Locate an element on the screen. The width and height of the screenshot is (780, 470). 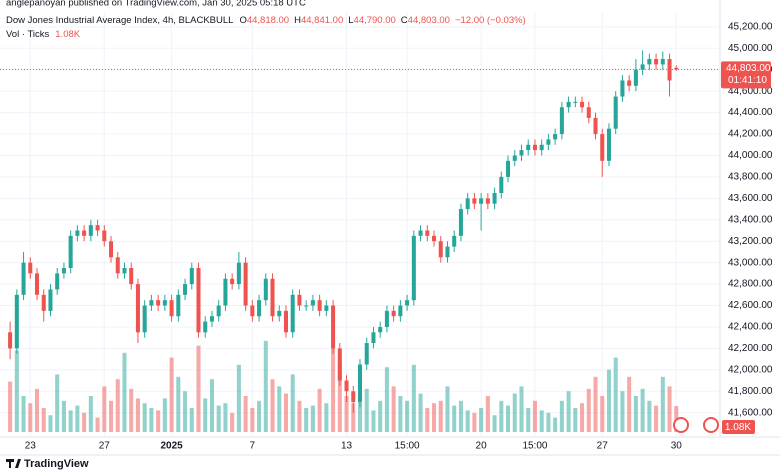
volume-header: Vol · Ticks 1.08K is located at coordinates (43, 34).